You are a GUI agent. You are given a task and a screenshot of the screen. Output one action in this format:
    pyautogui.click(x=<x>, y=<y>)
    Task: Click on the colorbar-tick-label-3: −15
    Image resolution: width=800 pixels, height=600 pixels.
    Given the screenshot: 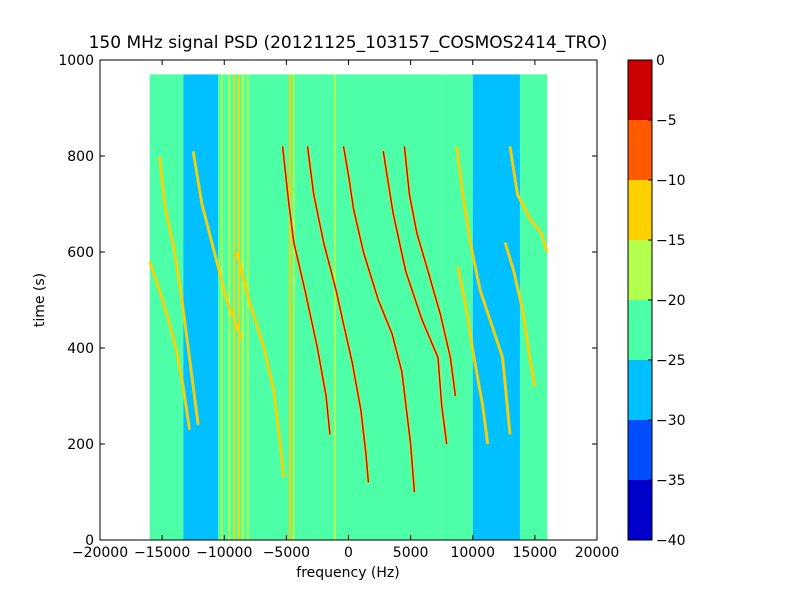 What is the action you would take?
    pyautogui.click(x=671, y=241)
    